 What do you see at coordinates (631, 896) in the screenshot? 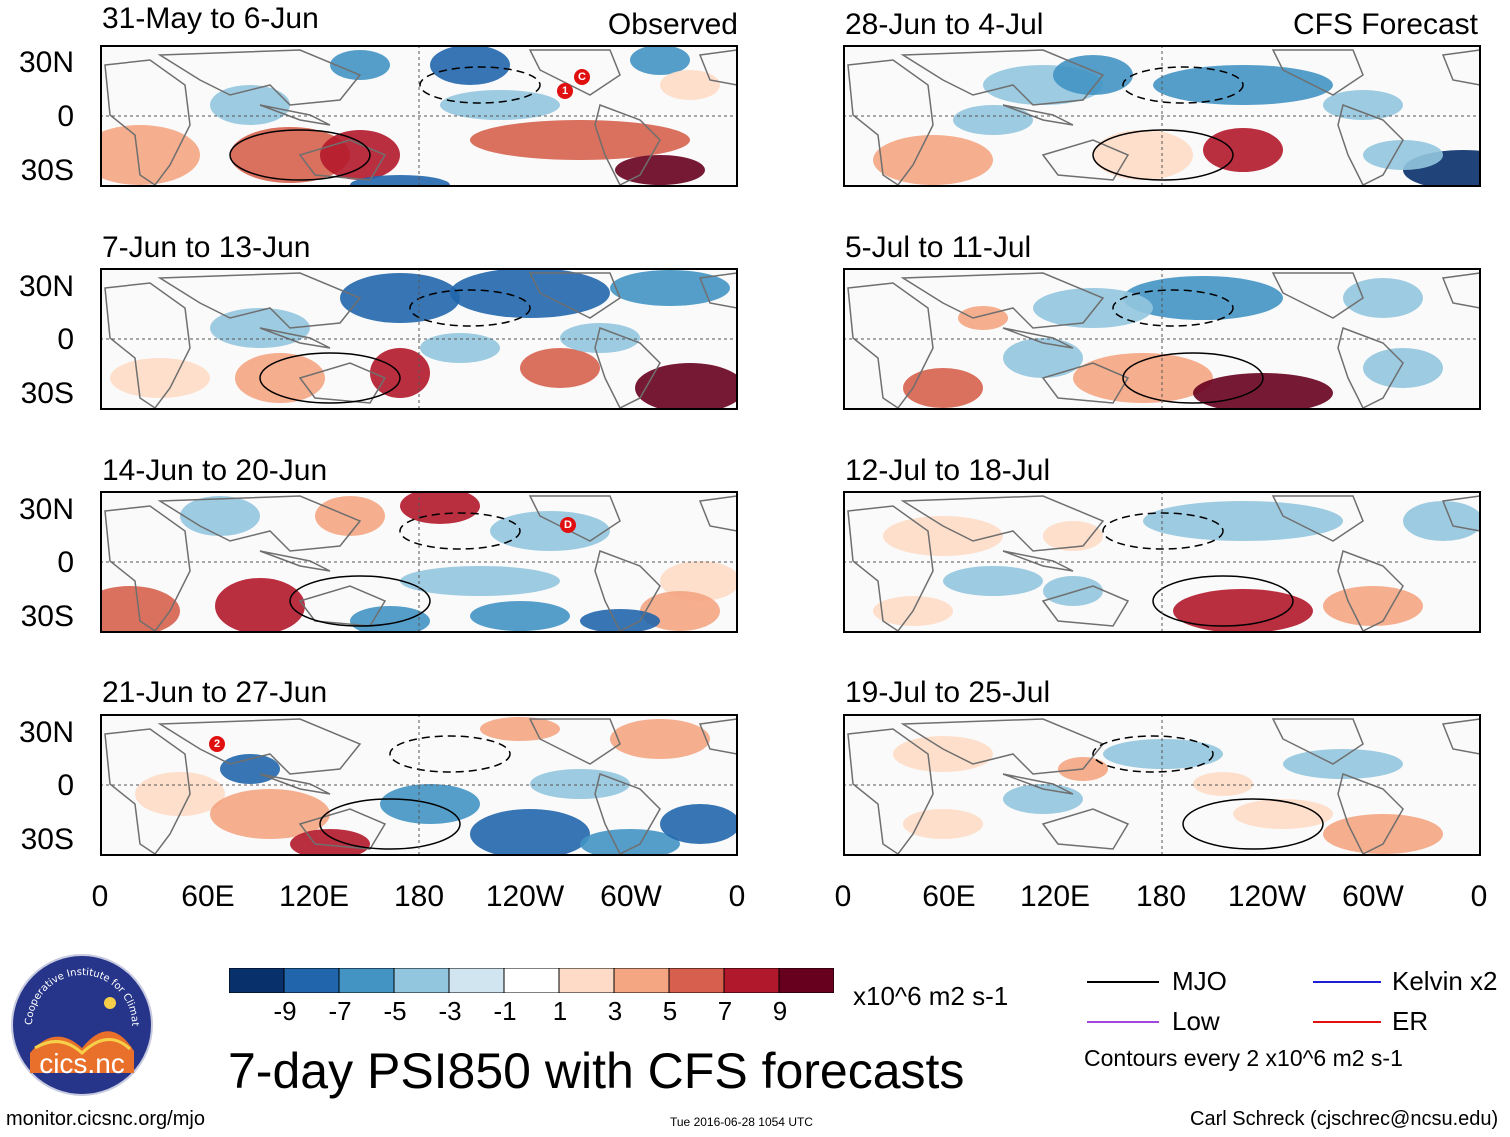
I see `lon-tick-obs-60w: 60W` at bounding box center [631, 896].